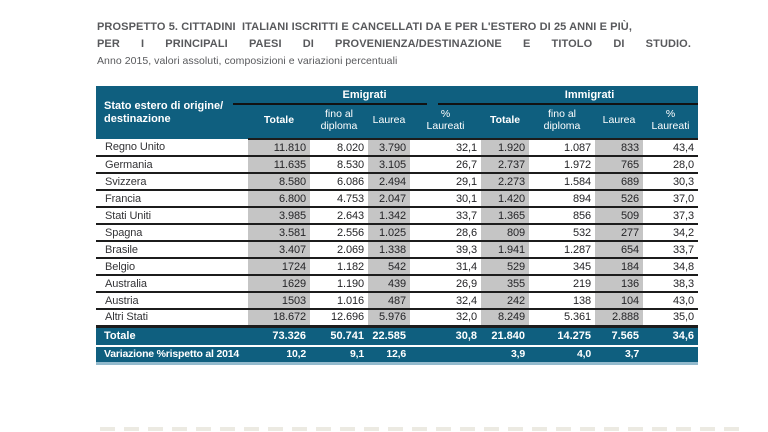 Image resolution: width=768 pixels, height=432 pixels. What do you see at coordinates (619, 250) in the screenshot?
I see `value-cell: 654` at bounding box center [619, 250].